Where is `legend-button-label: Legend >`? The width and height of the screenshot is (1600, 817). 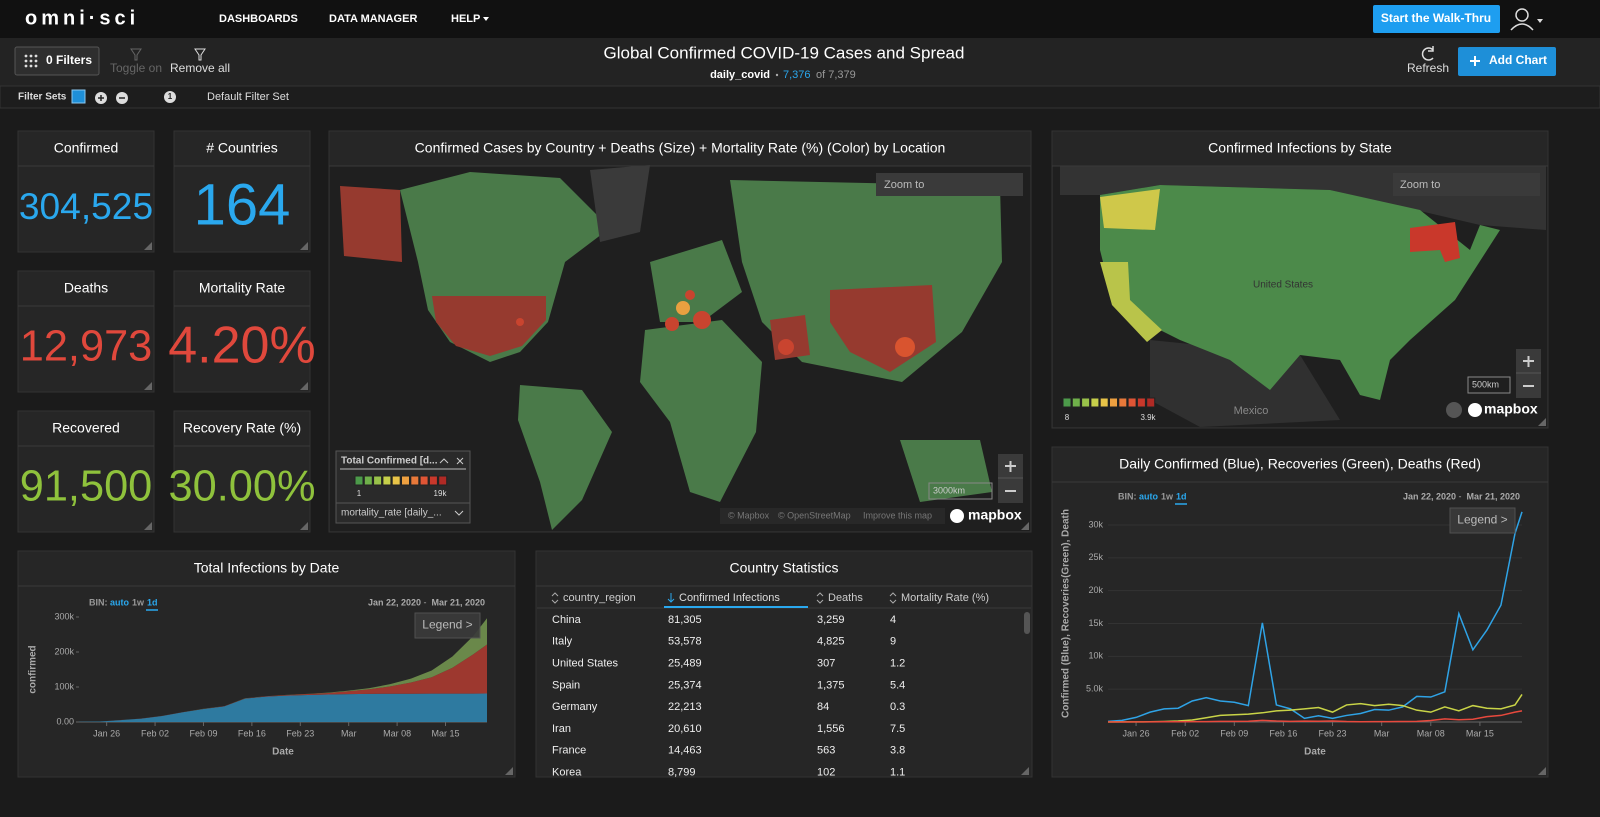
legend-button-label: Legend > is located at coordinates (1482, 520).